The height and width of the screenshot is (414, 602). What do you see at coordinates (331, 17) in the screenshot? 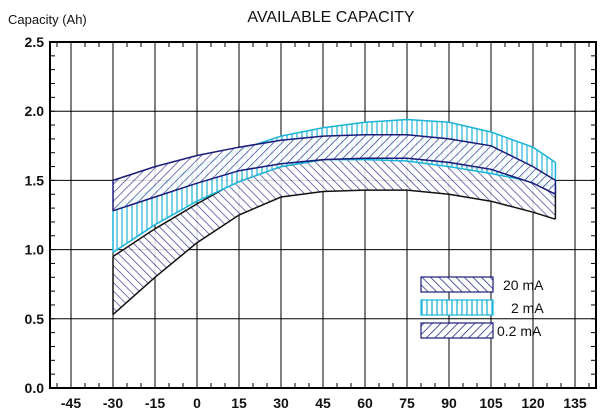
I see `chart-title: AVAILABLE CAPACITY` at bounding box center [331, 17].